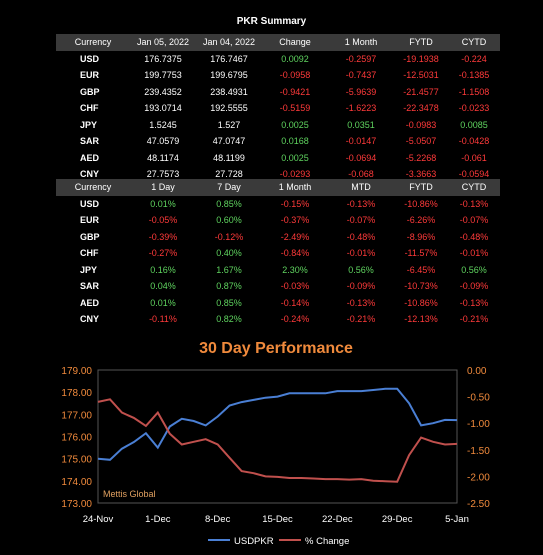  What do you see at coordinates (76, 393) in the screenshot?
I see `left-axis-tick-label: 178.00` at bounding box center [76, 393].